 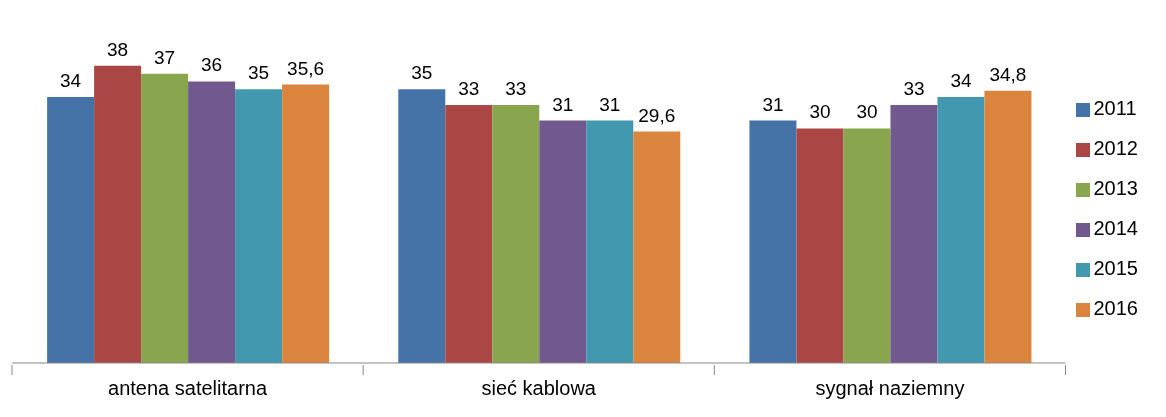 I want to click on legend-label: 2016, so click(x=1115, y=308).